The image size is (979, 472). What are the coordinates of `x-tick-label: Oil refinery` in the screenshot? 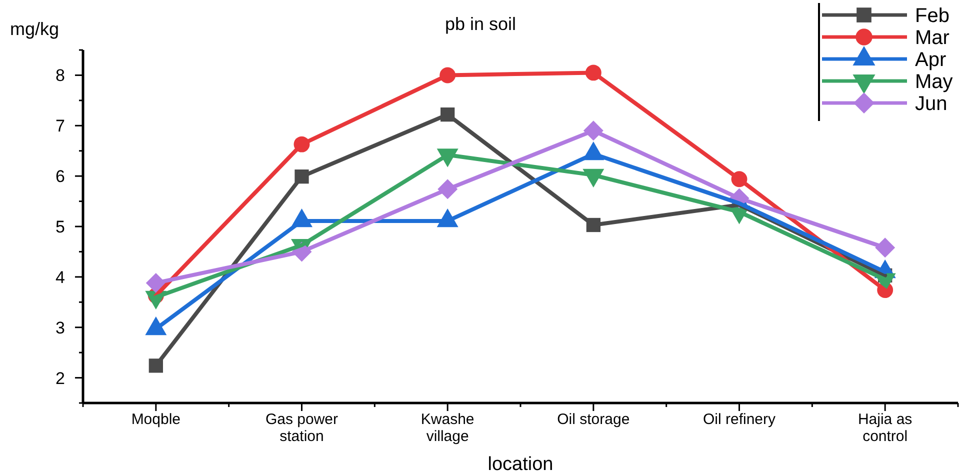 It's located at (739, 419).